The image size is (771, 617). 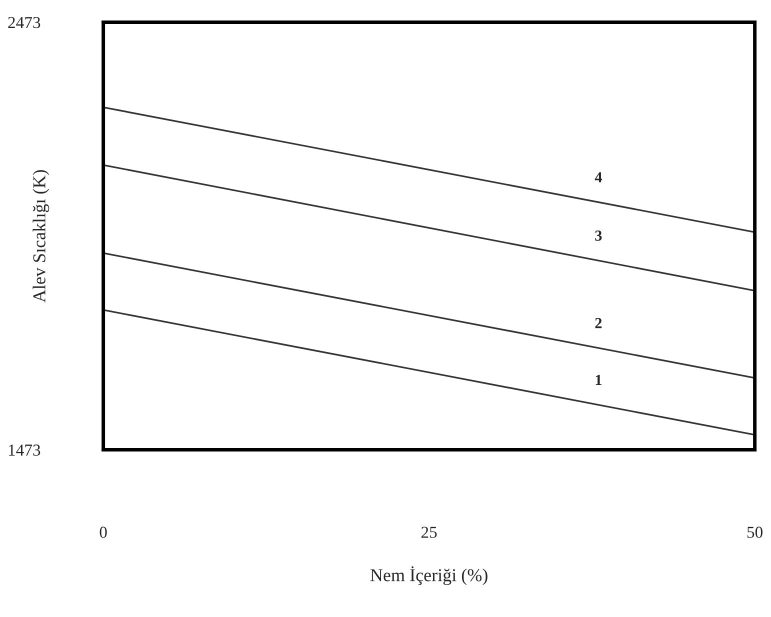 What do you see at coordinates (598, 323) in the screenshot?
I see `series-label: 2` at bounding box center [598, 323].